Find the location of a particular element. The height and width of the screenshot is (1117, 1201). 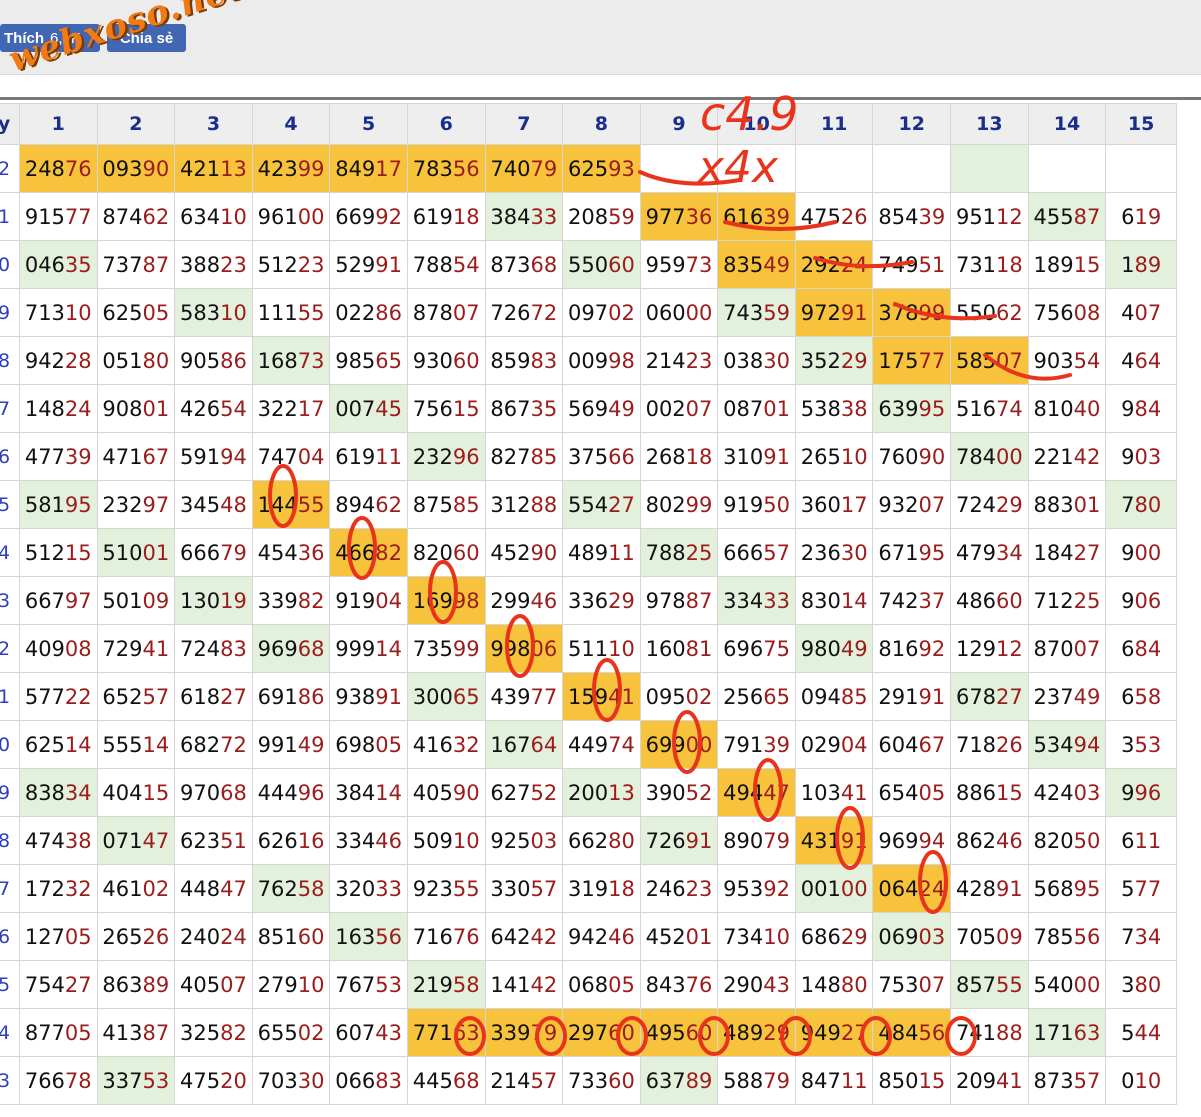

result-number: 94246 is located at coordinates (601, 936).